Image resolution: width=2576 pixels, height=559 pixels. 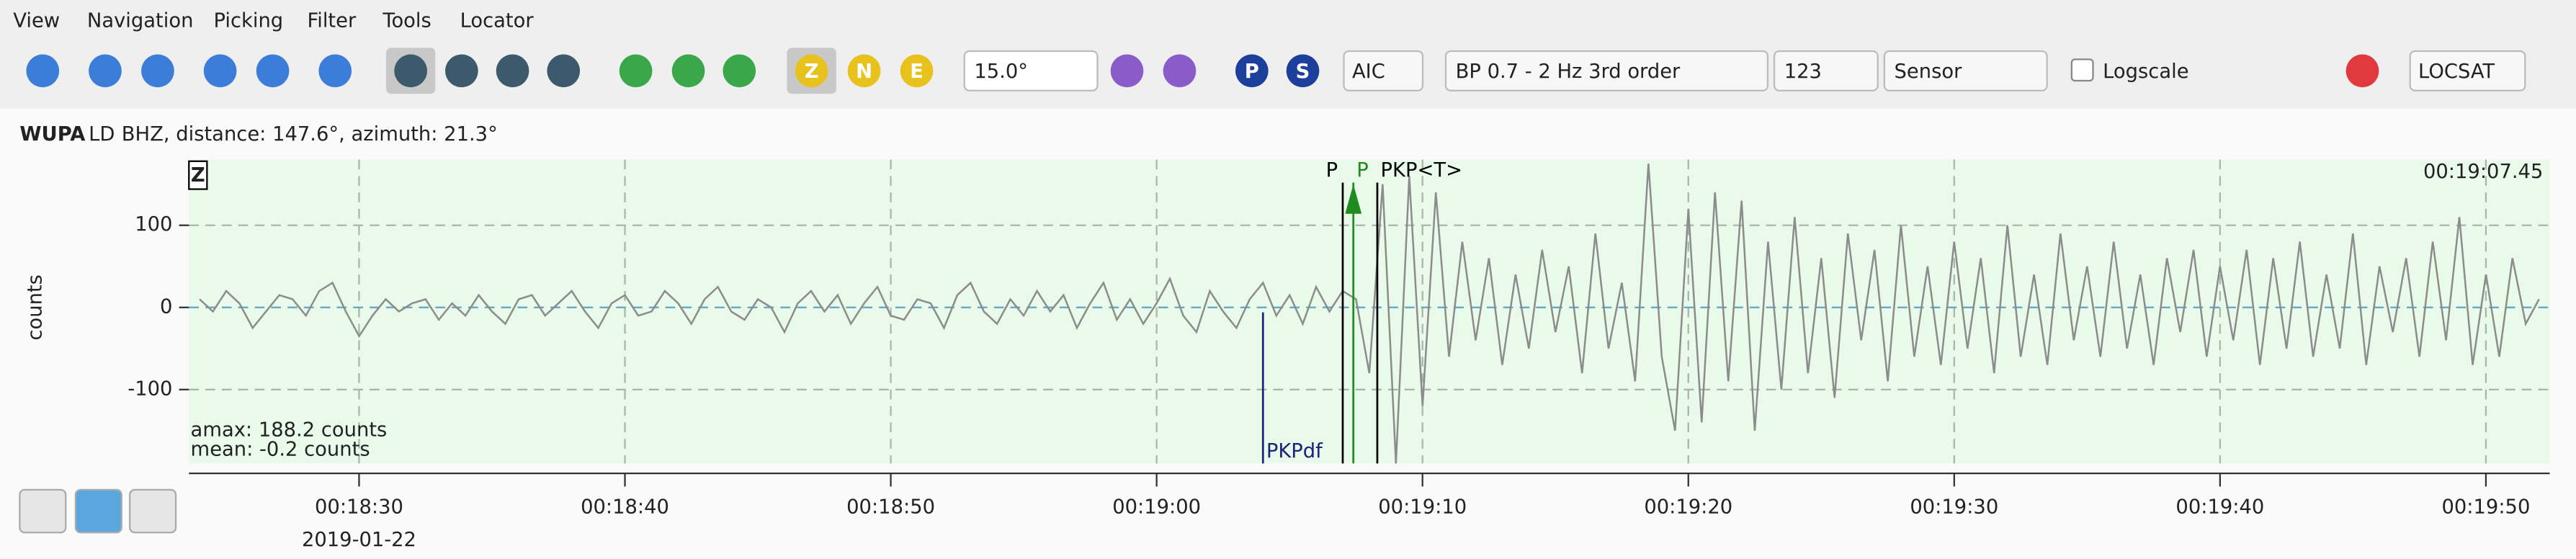 I want to click on method-combo, so click(x=1383, y=70).